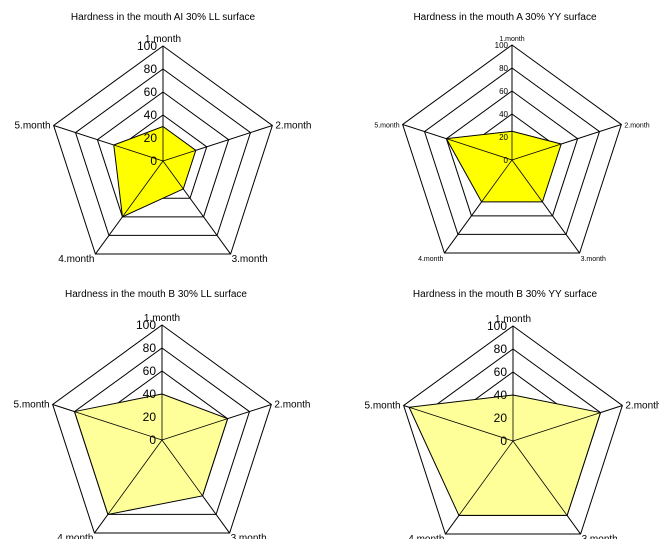  What do you see at coordinates (505, 17) in the screenshot?
I see `chart-title: Hardness in the mouth A 30% YY surface` at bounding box center [505, 17].